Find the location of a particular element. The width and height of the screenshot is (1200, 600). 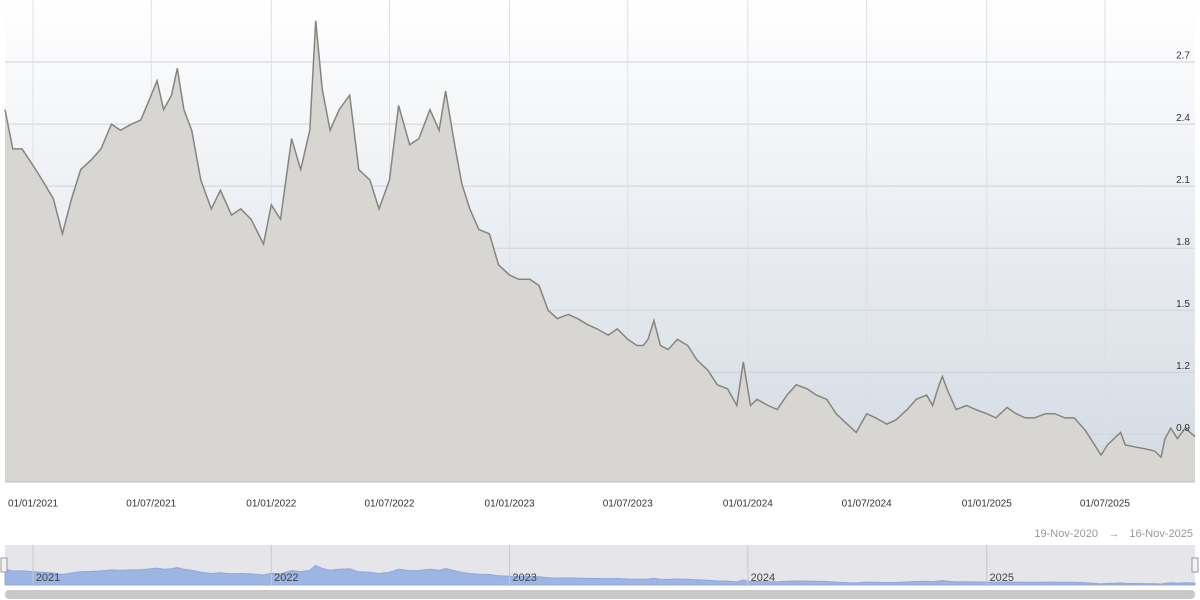

x-tick-label: 01/01/2025 is located at coordinates (987, 504).